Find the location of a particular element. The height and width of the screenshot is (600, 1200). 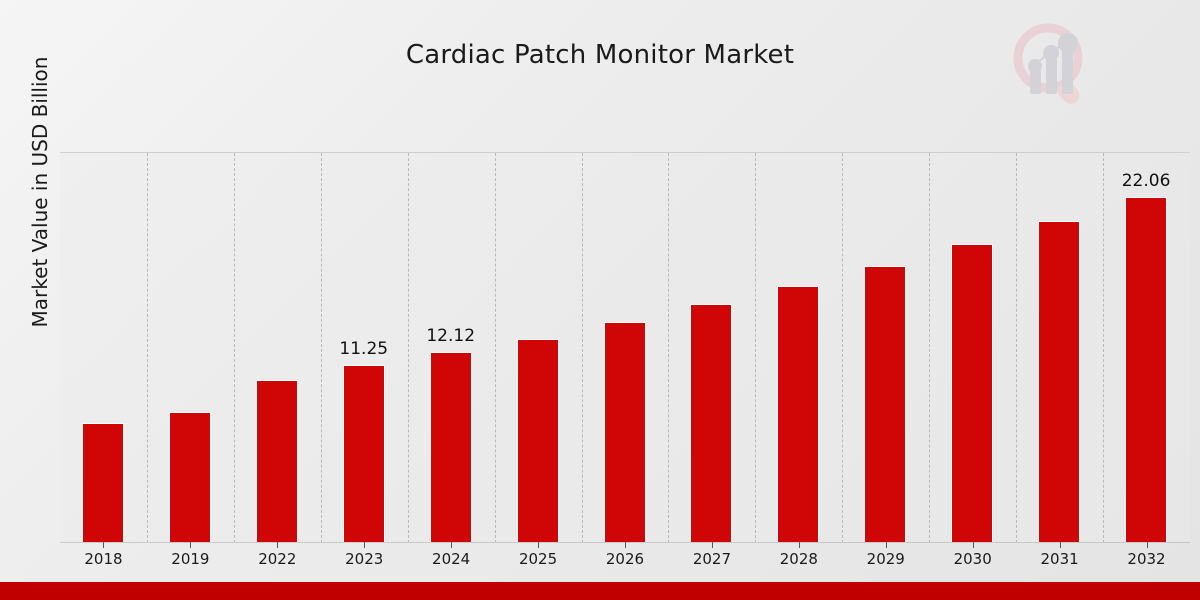

bar-2030 is located at coordinates (972, 393).